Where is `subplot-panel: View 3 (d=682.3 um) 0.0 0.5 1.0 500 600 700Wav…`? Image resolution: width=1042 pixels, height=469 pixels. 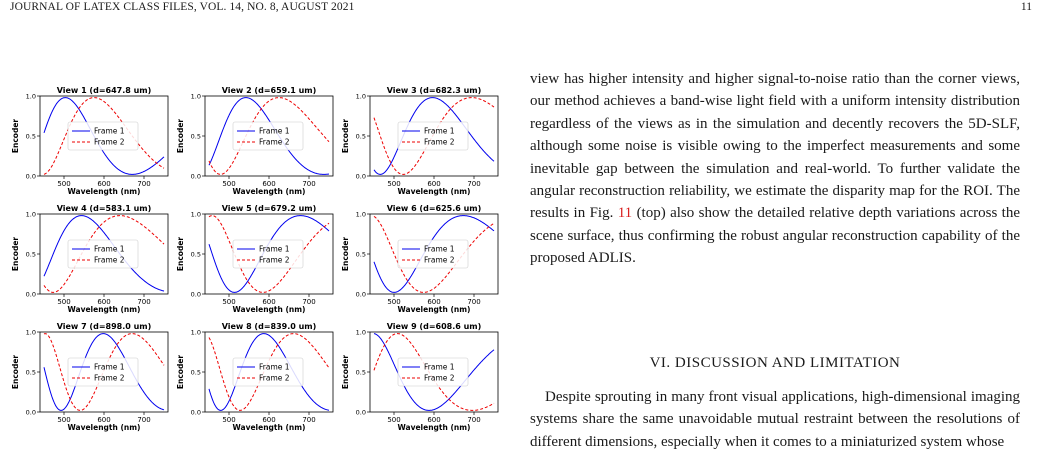 subplot-panel: View 3 (d=682.3 um) 0.0 0.5 1.0 500 600 700Wav… is located at coordinates (420, 141).